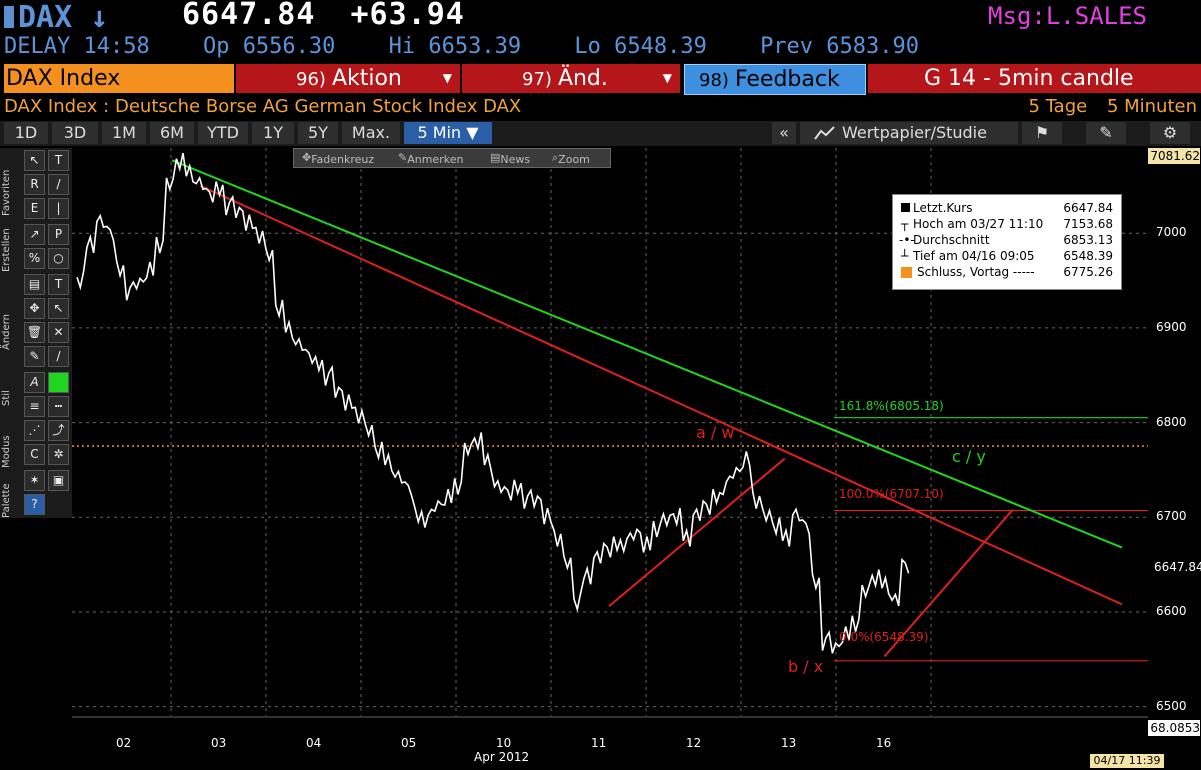  I want to click on cross-icon: ✕, so click(58, 332).